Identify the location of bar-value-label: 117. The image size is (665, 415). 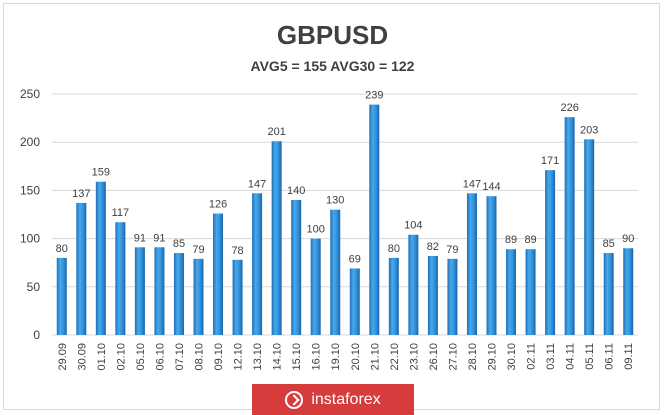
(121, 213).